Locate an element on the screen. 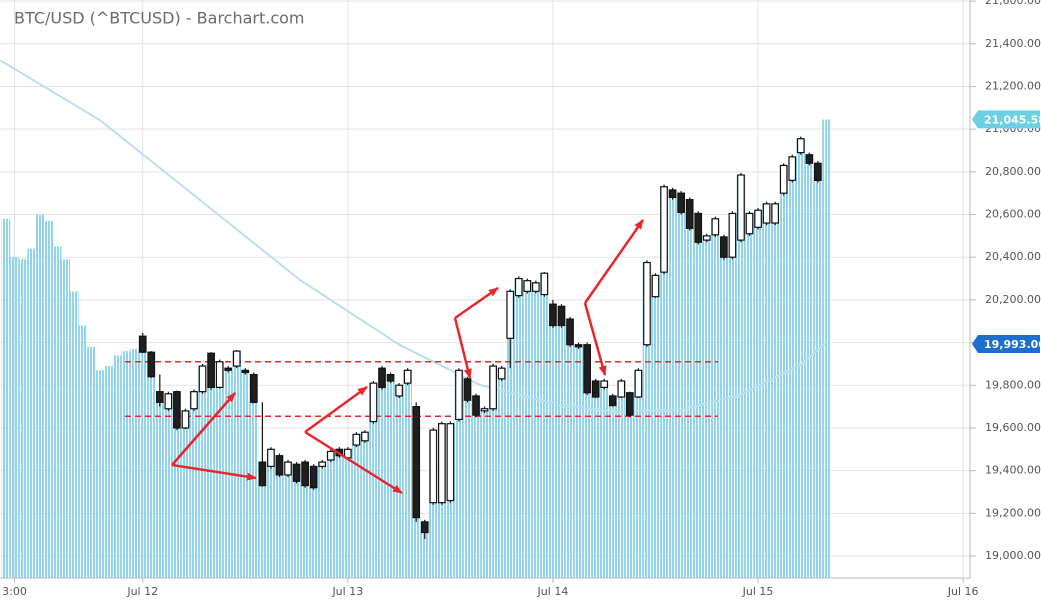 The image size is (1041, 601). y-tick-label: 21,400.00 is located at coordinates (1013, 43).